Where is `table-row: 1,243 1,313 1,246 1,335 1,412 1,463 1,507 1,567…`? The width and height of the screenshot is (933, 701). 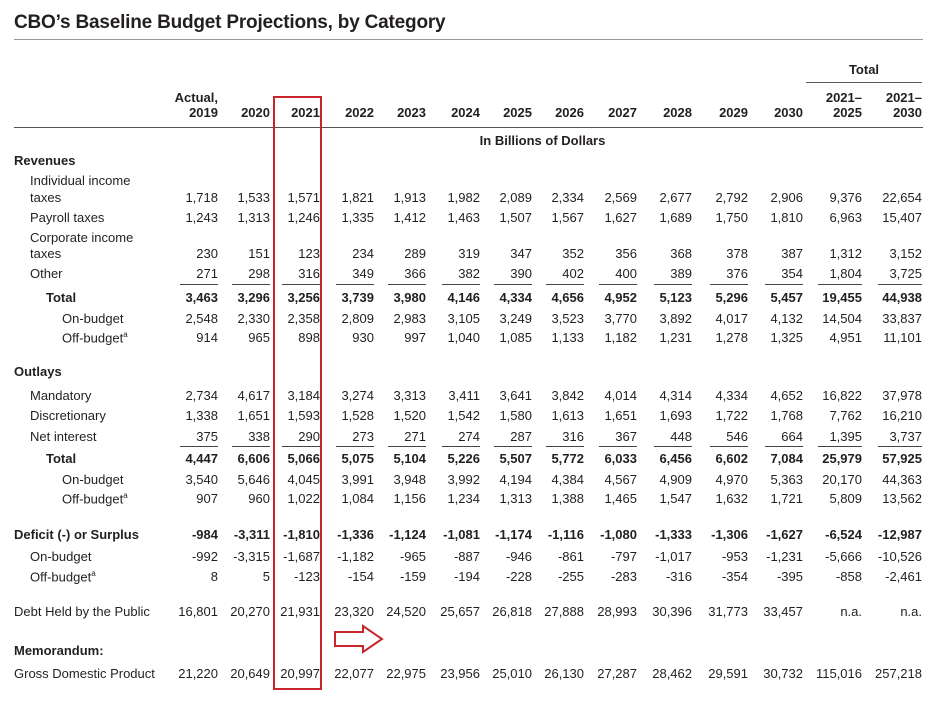
table-row: 1,243 1,313 1,246 1,335 1,412 1,463 1,507 1,567… is located at coordinates (466, 218).